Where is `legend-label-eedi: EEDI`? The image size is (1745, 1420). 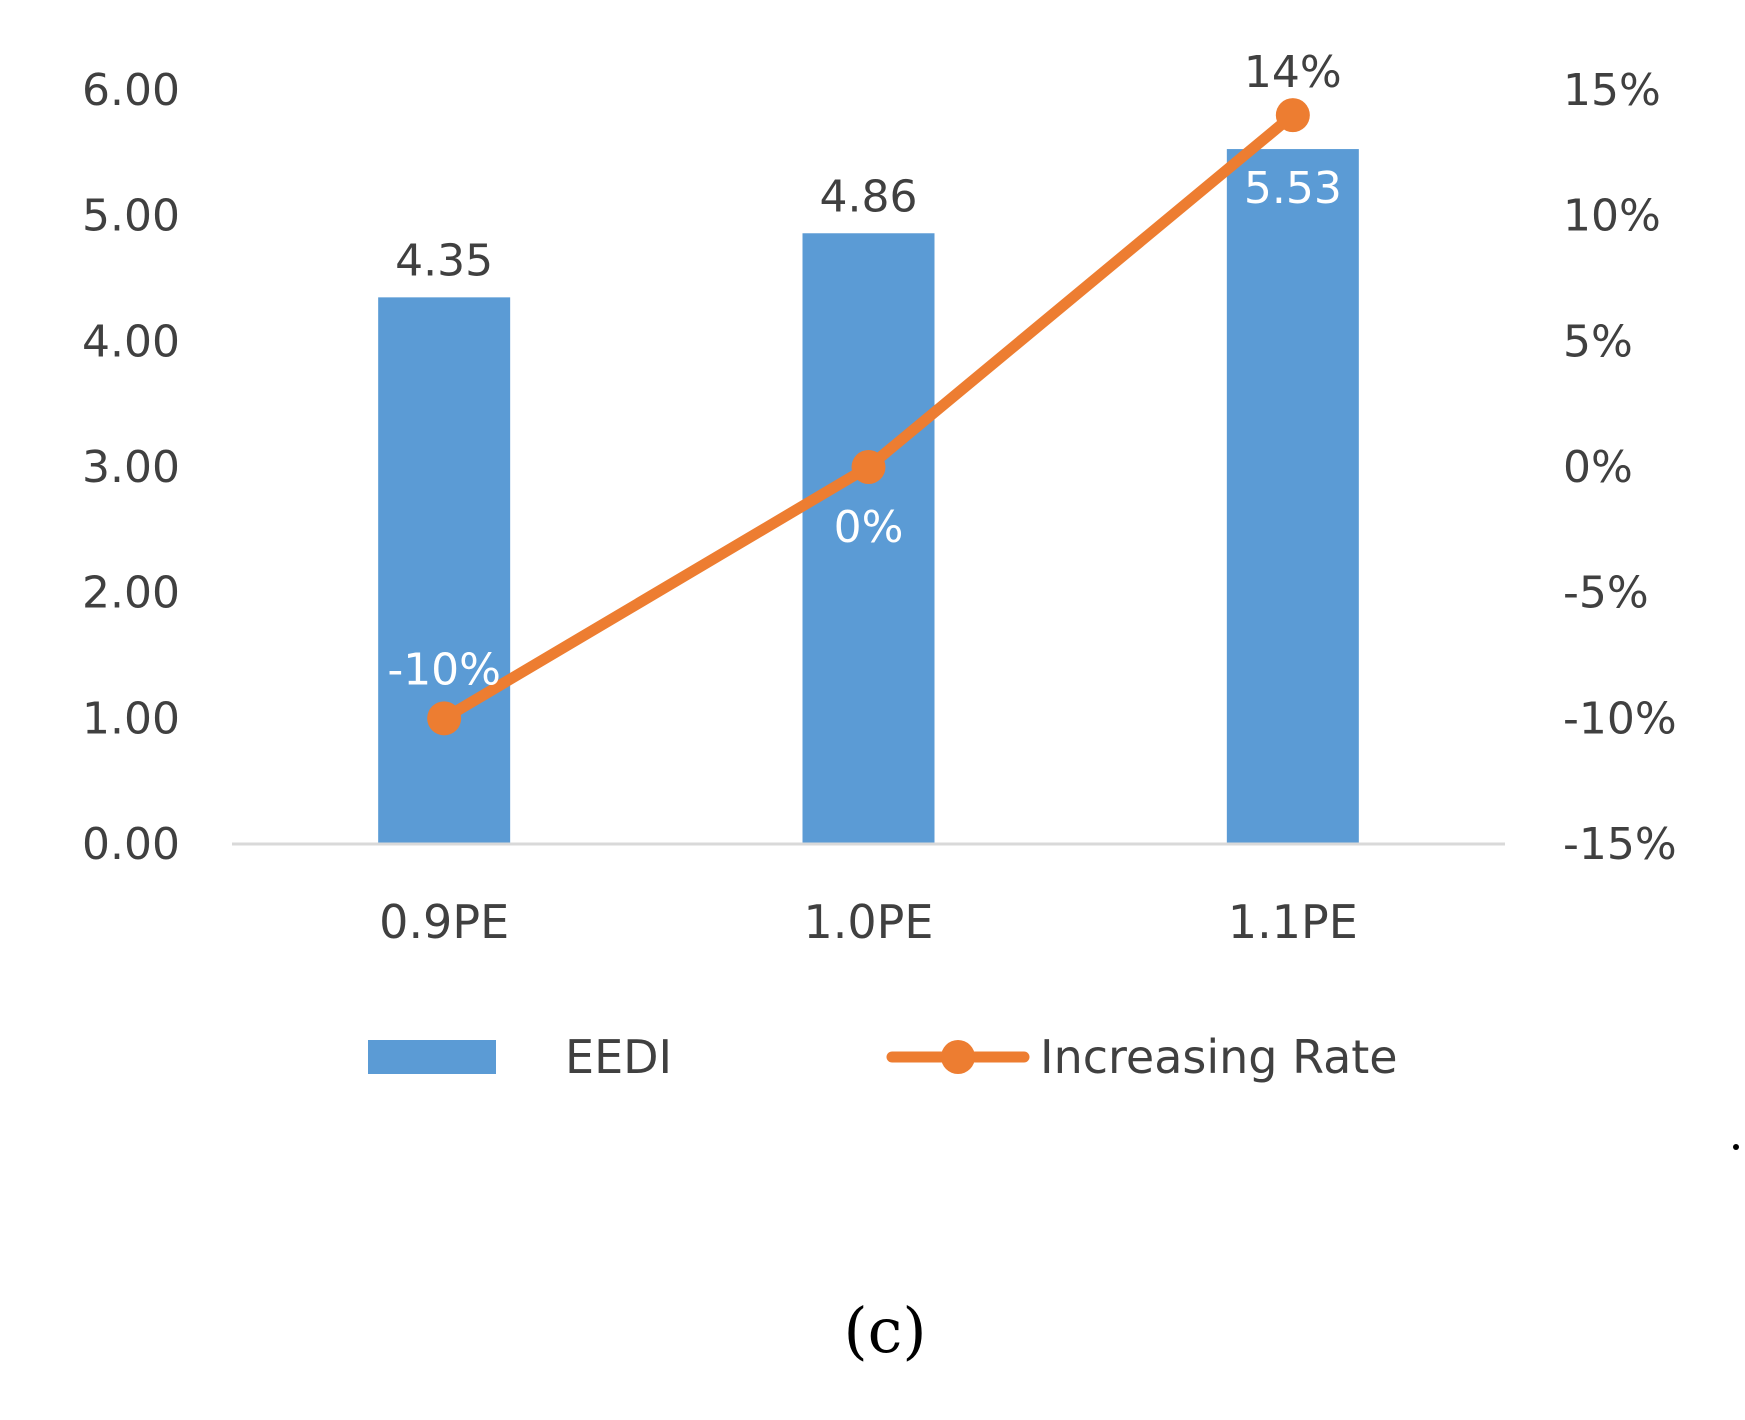
legend-label-eedi: EEDI is located at coordinates (618, 1057).